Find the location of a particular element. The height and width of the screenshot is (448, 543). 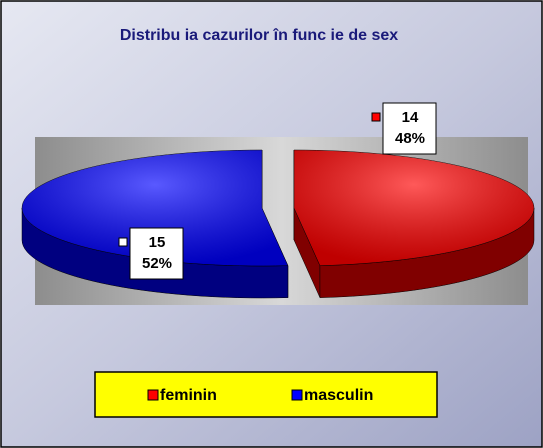

data-label-value: 15 is located at coordinates (157, 242).